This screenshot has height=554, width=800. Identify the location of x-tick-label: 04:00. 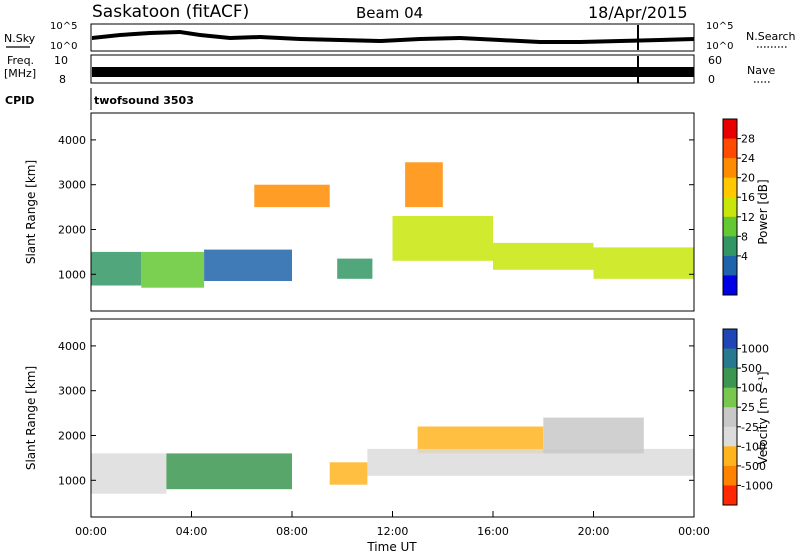
(192, 531).